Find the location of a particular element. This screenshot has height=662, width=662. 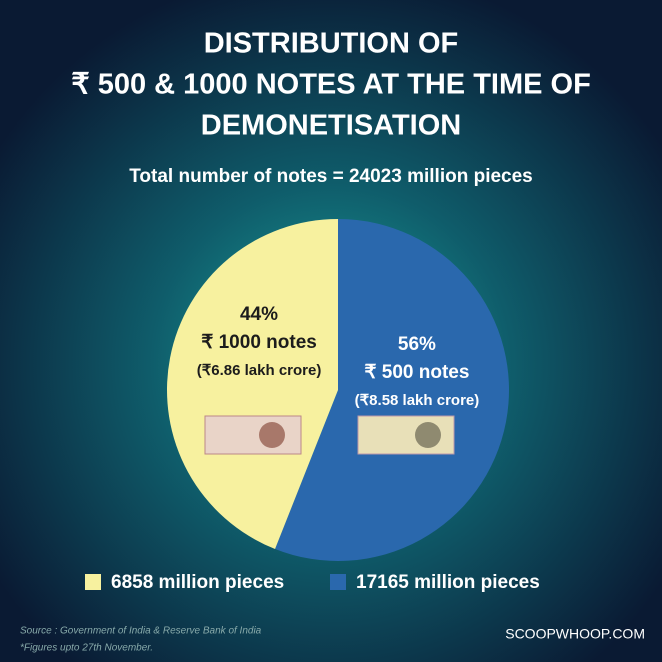

slice-amount: (₹8.58 lakh crore) is located at coordinates (417, 400).